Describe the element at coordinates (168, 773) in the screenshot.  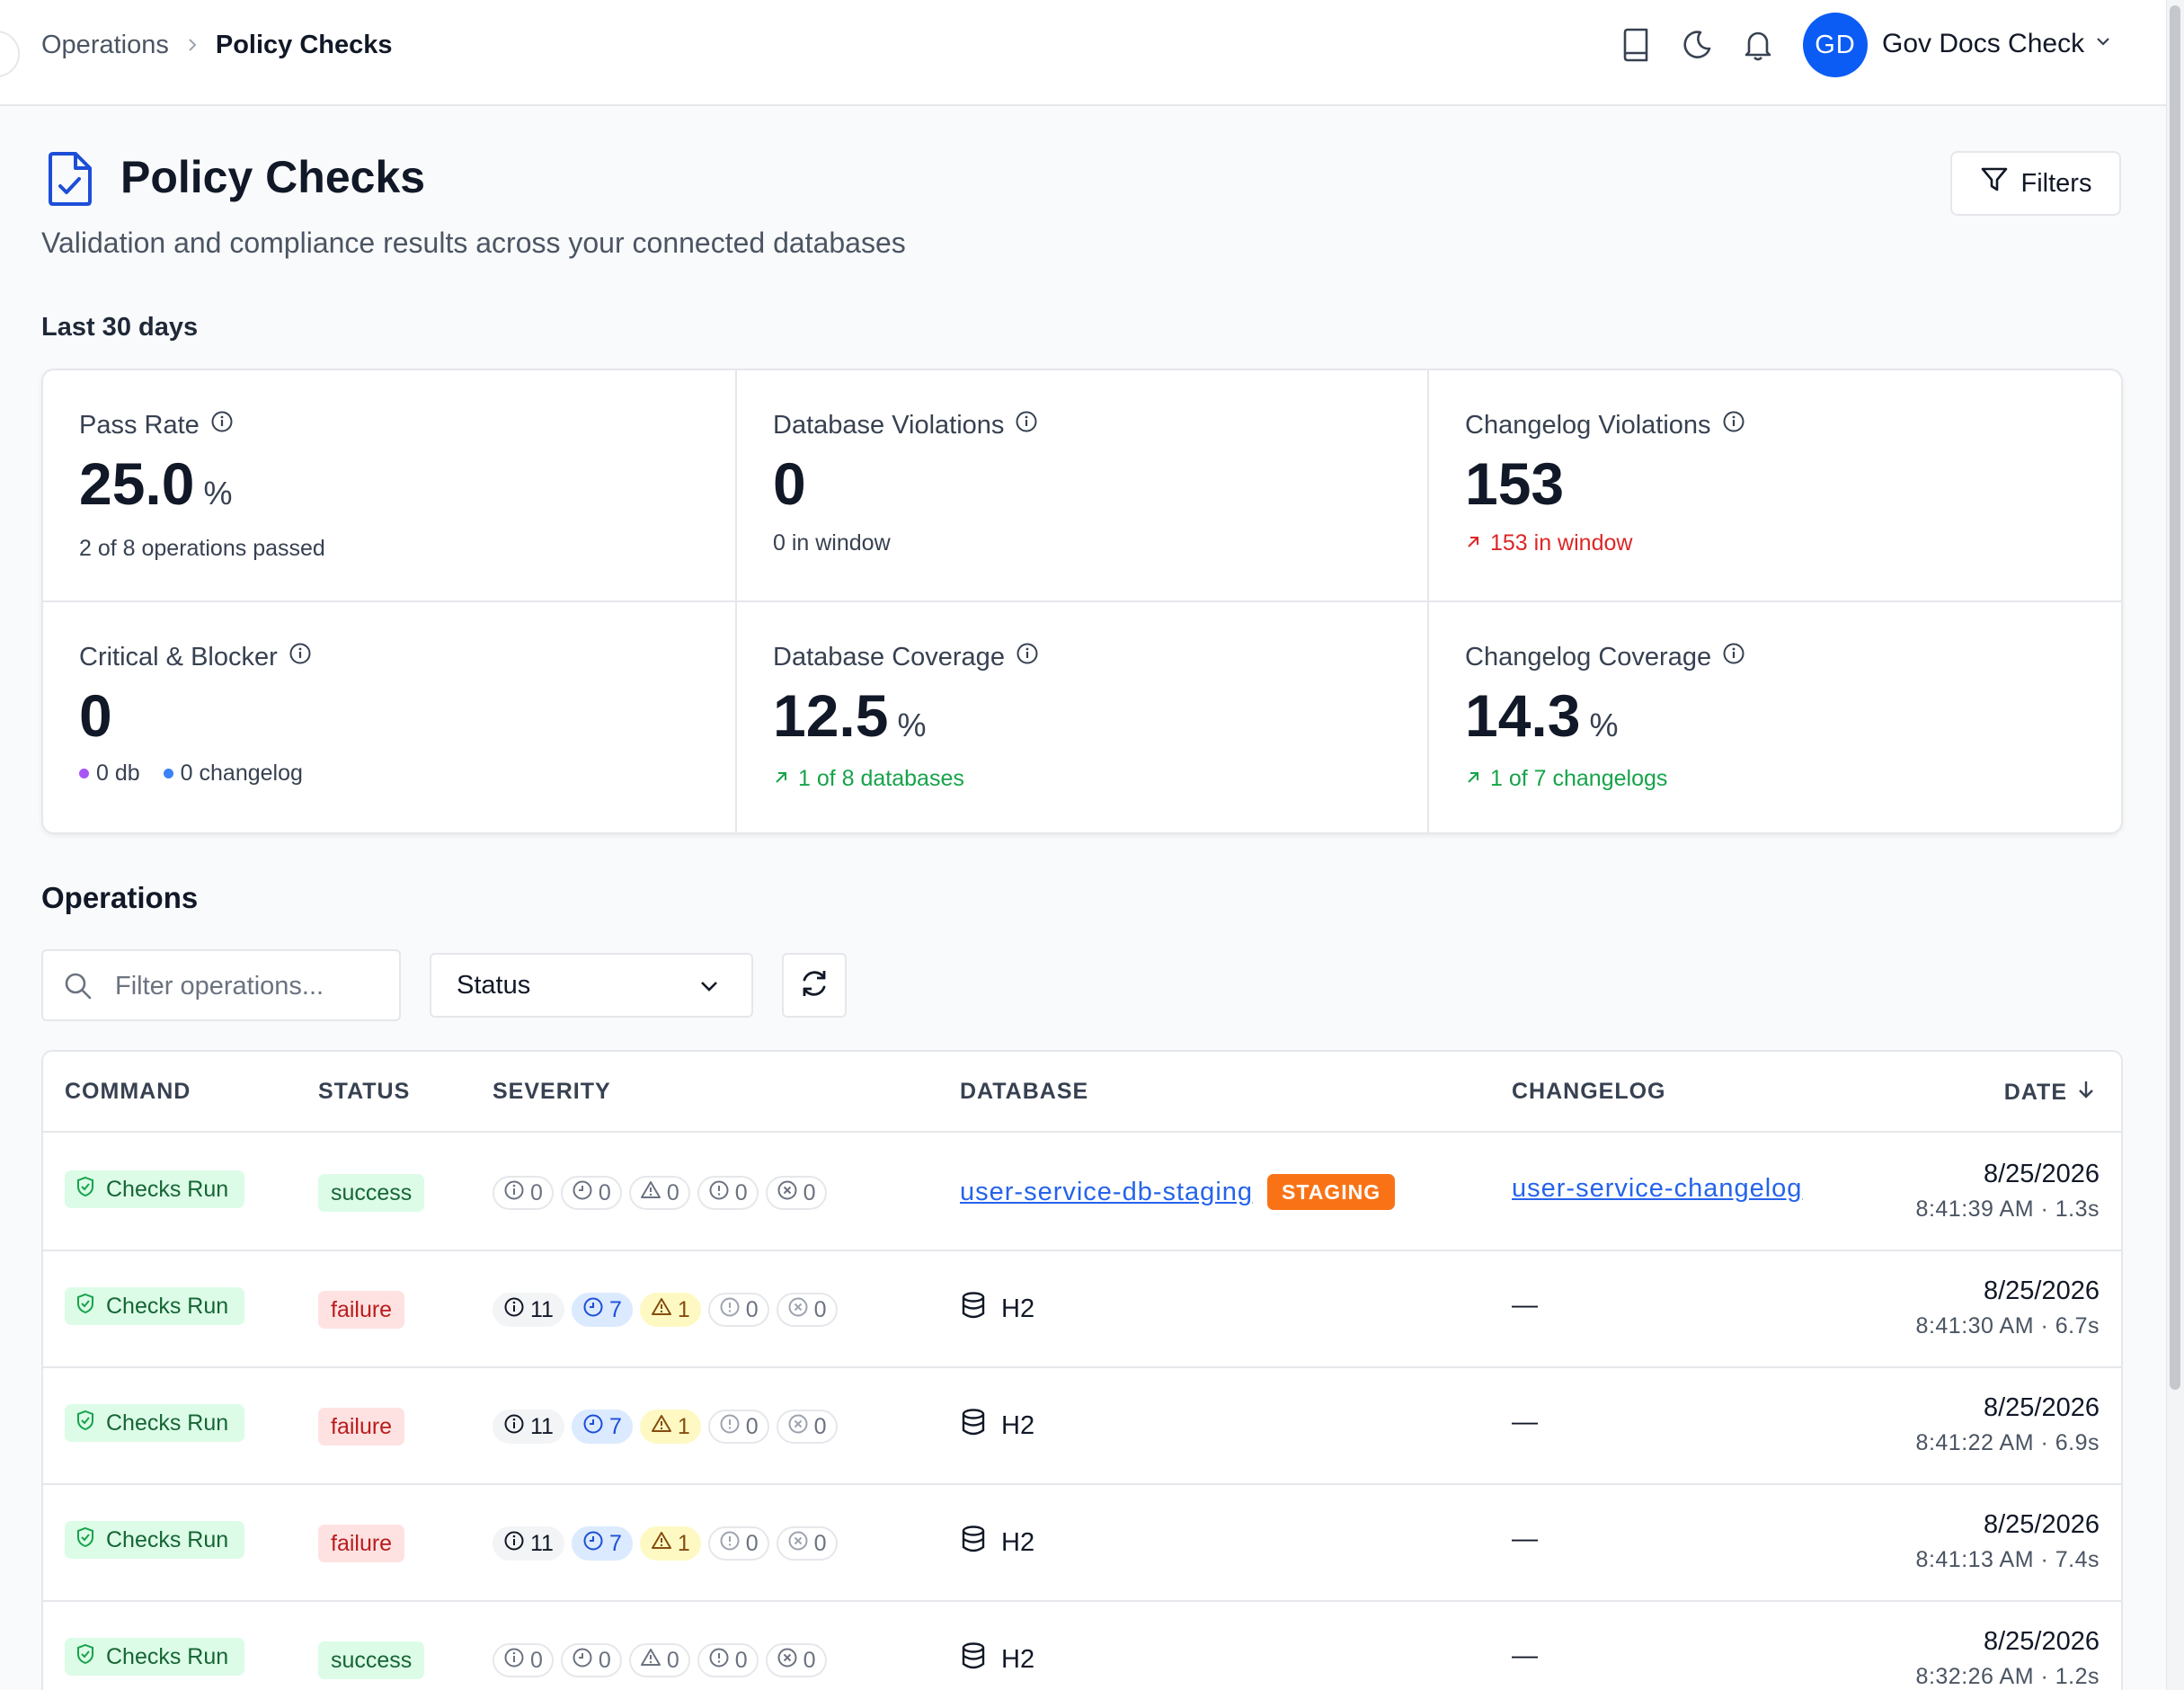
I see `changelog-dot-icon` at that location.